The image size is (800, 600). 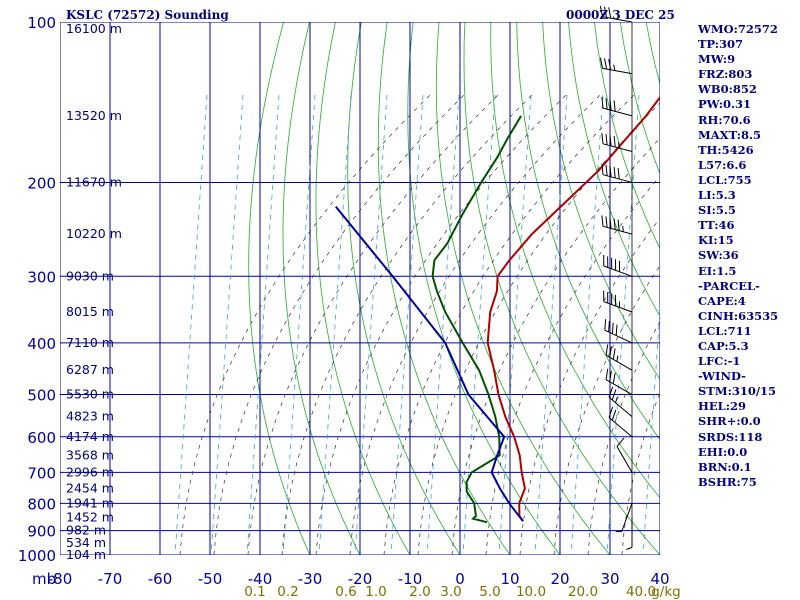 What do you see at coordinates (666, 592) in the screenshot?
I see `mixing-ratio-label: g/kg` at bounding box center [666, 592].